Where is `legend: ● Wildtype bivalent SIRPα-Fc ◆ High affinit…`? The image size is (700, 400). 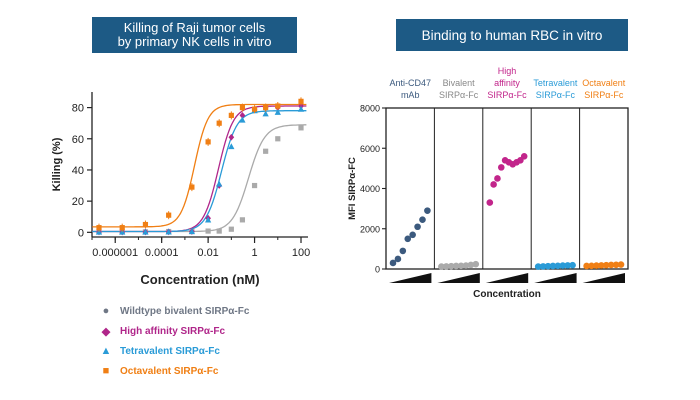 legend: ● Wildtype bivalent SIRPα-Fc ◆ High affinit… is located at coordinates (174, 341).